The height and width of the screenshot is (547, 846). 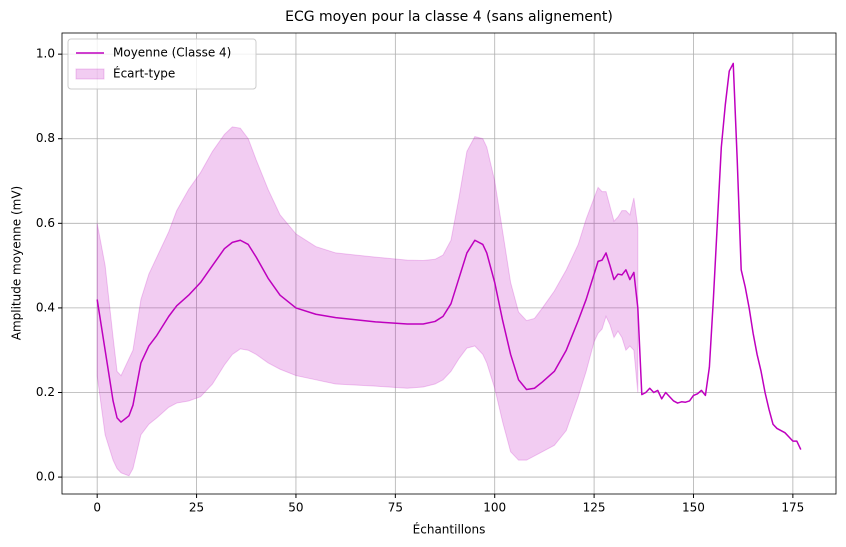 I want to click on legend-patch, so click(x=90, y=74).